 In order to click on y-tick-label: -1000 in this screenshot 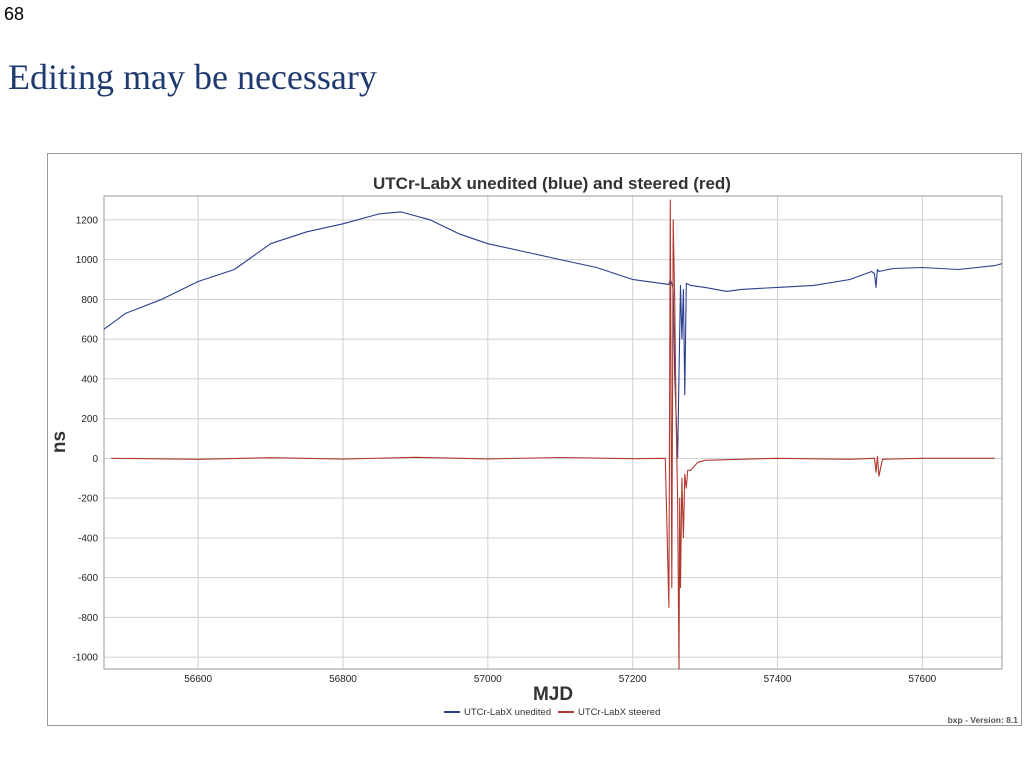, I will do `click(85, 658)`.